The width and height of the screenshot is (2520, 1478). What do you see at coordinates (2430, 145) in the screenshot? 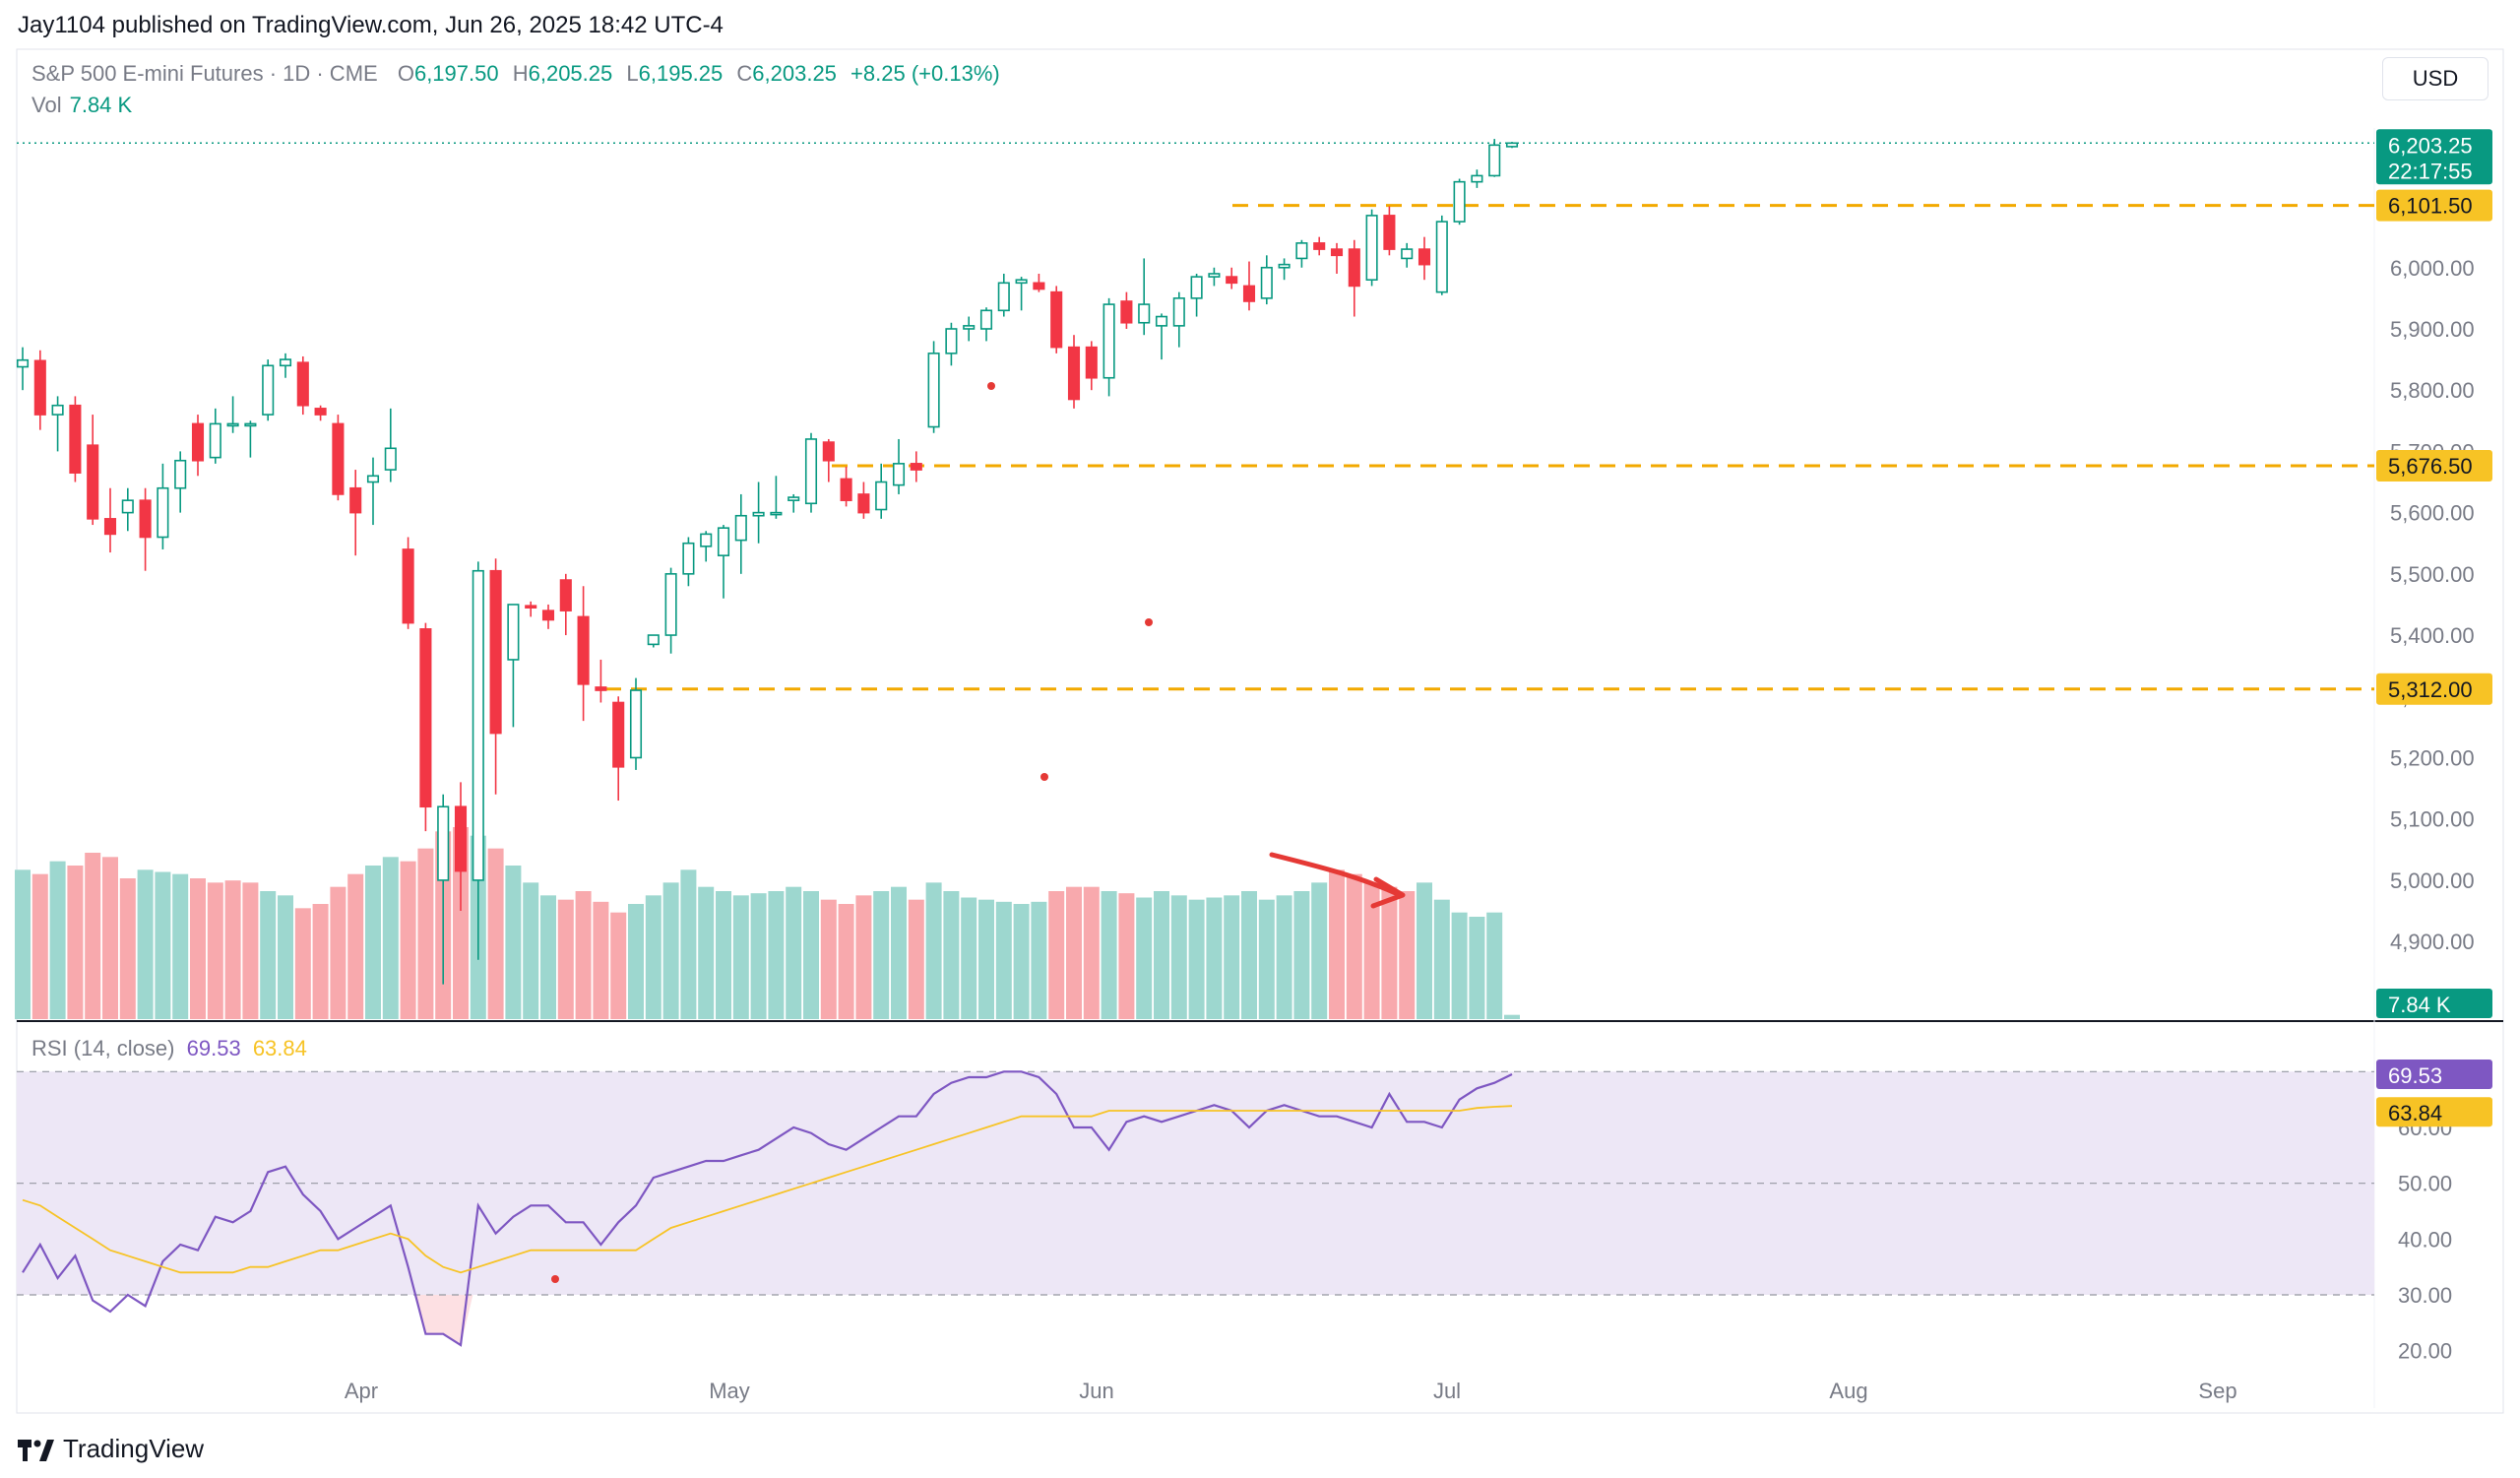
I see `last-price-tag-text: 6,203.25` at bounding box center [2430, 145].